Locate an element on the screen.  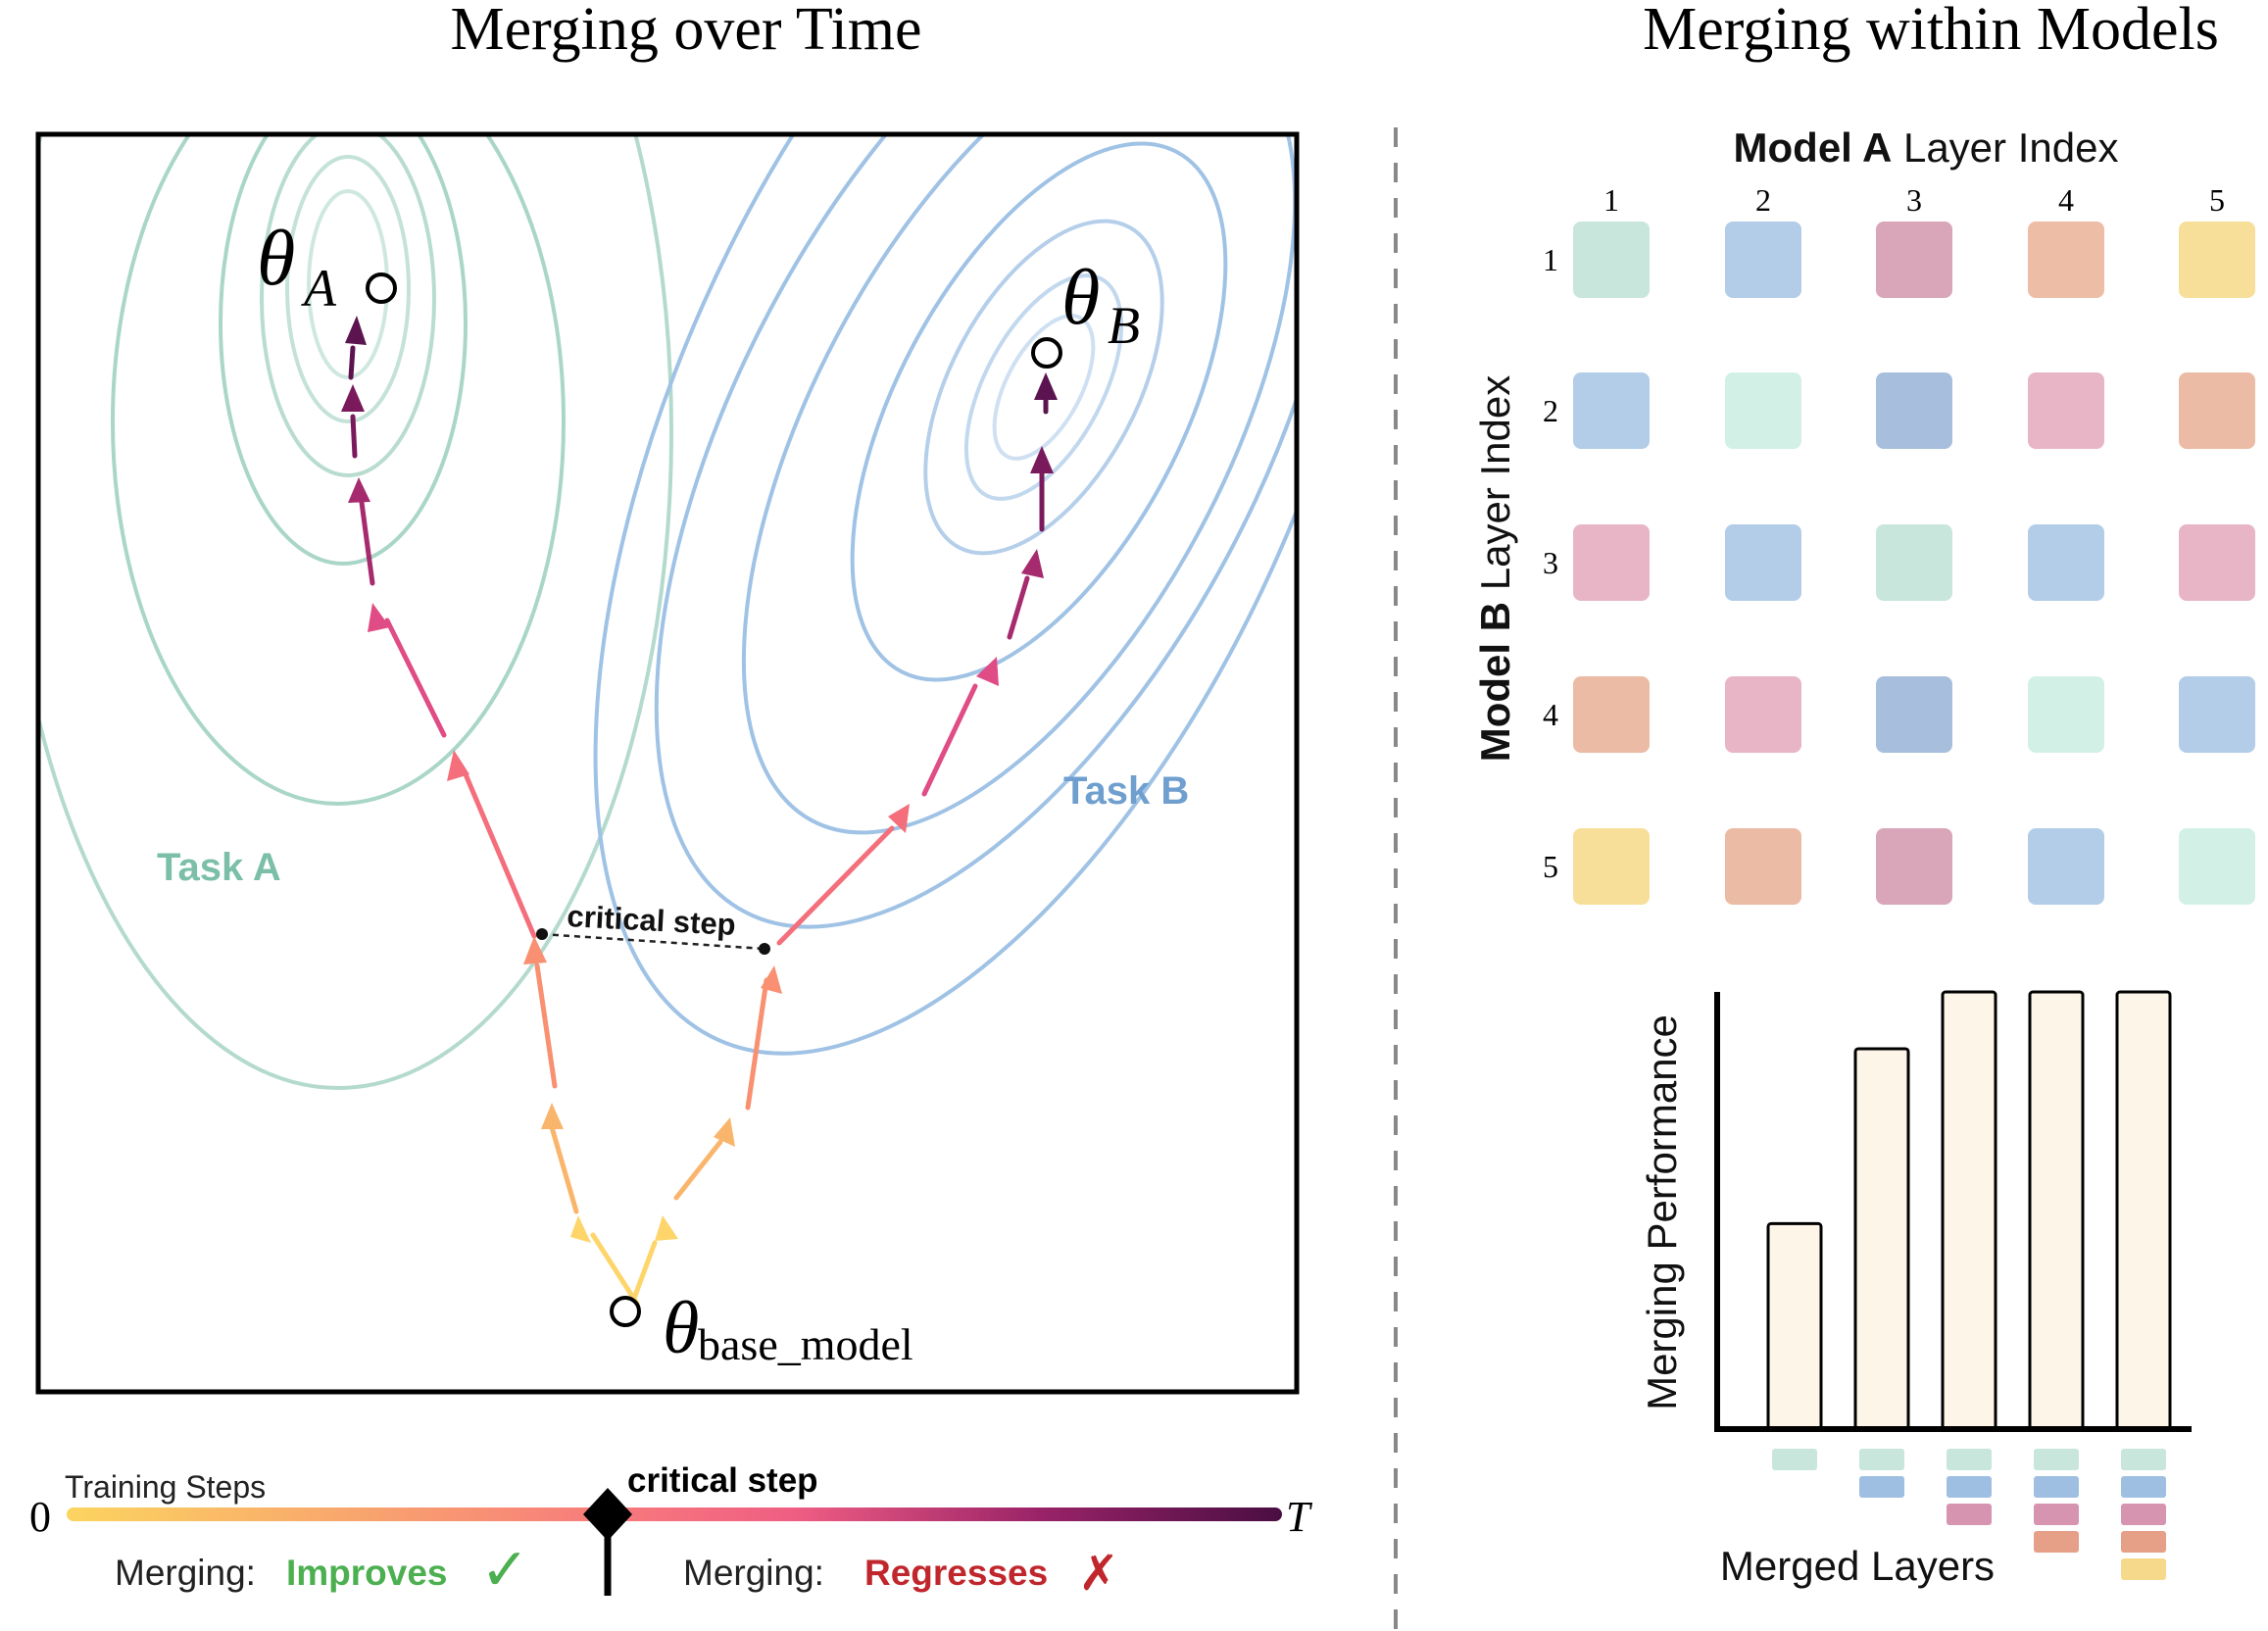
task-a-label: Task A is located at coordinates (219, 868).